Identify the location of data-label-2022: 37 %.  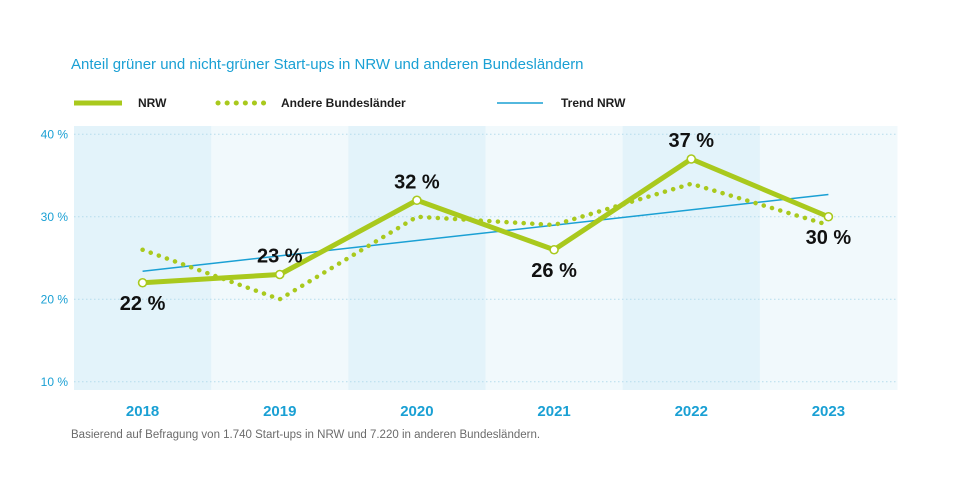
(691, 141).